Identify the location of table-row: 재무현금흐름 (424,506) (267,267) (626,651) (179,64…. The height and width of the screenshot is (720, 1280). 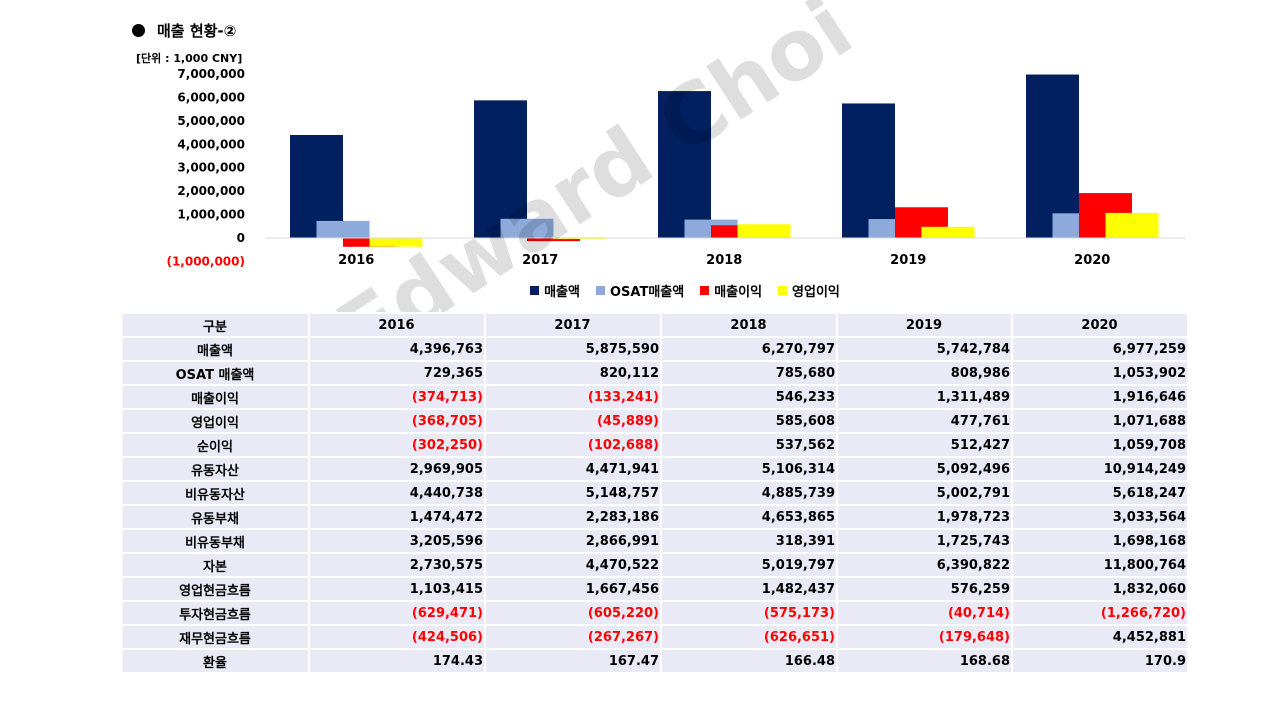
(655, 637).